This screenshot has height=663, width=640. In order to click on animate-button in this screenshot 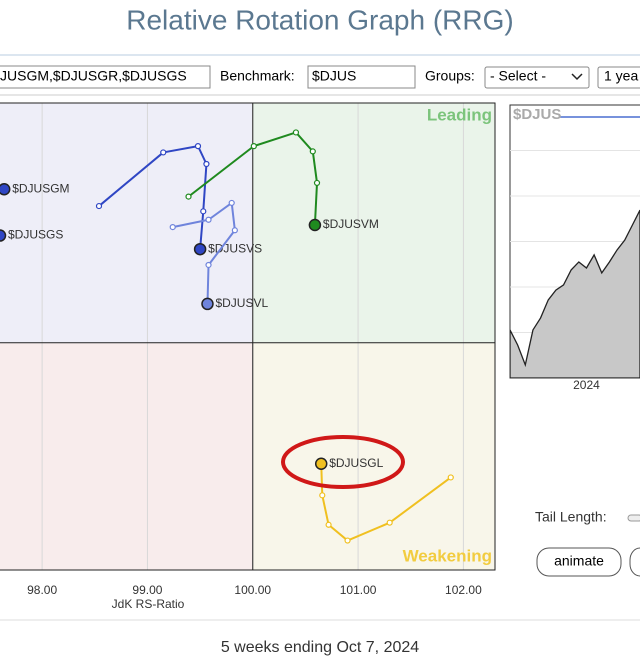, I will do `click(579, 562)`.